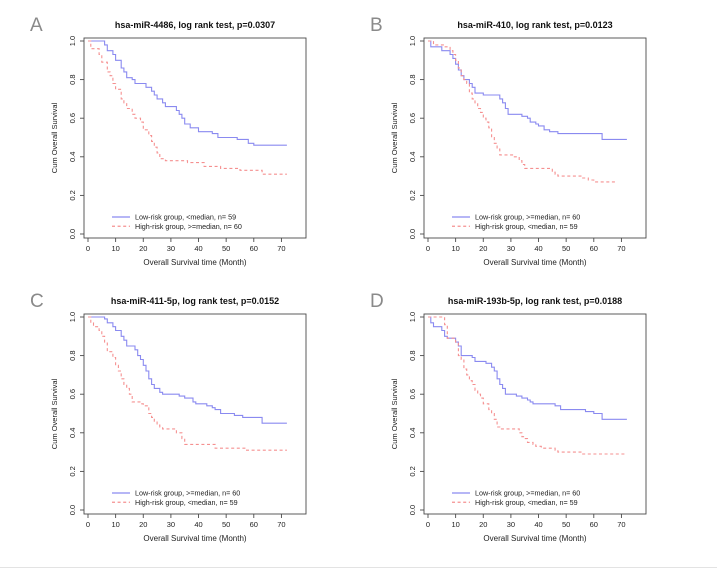 This screenshot has width=717, height=569. I want to click on panel-letter-d: D, so click(377, 301).